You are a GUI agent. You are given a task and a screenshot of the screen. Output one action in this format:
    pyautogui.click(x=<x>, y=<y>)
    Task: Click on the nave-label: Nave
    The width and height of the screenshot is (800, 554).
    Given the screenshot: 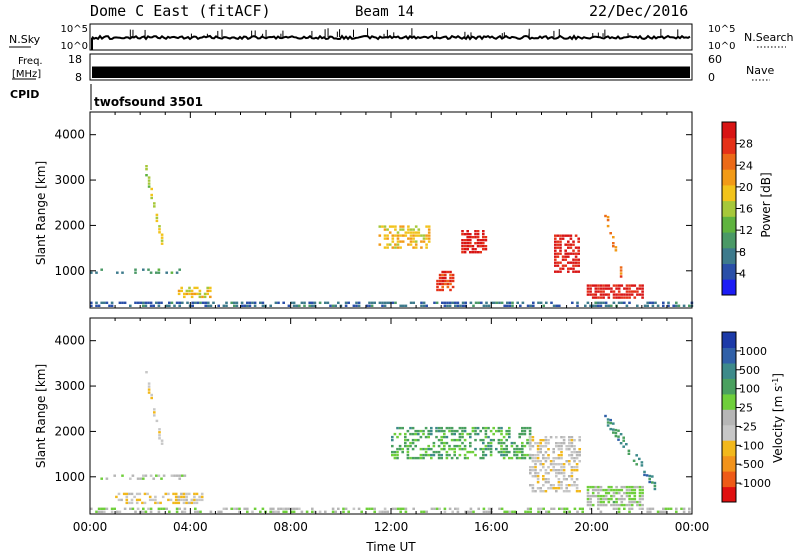 What is the action you would take?
    pyautogui.click(x=760, y=70)
    